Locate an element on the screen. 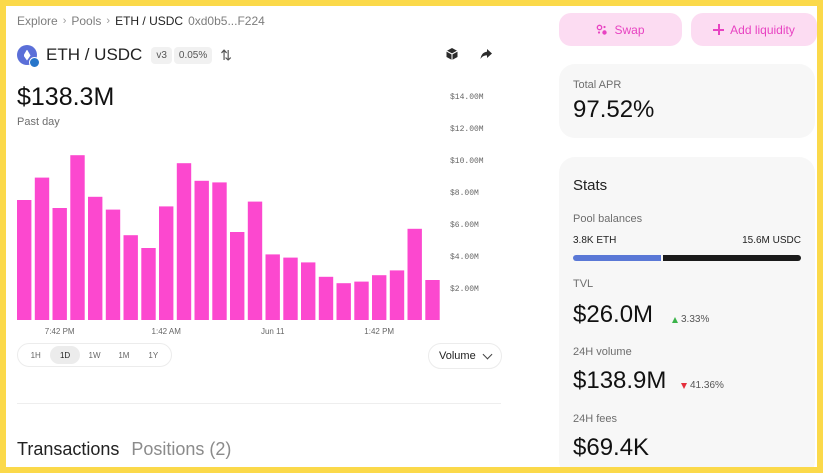 This screenshot has height=473, width=823. volume-24h-change-value: 41.36% is located at coordinates (707, 385).